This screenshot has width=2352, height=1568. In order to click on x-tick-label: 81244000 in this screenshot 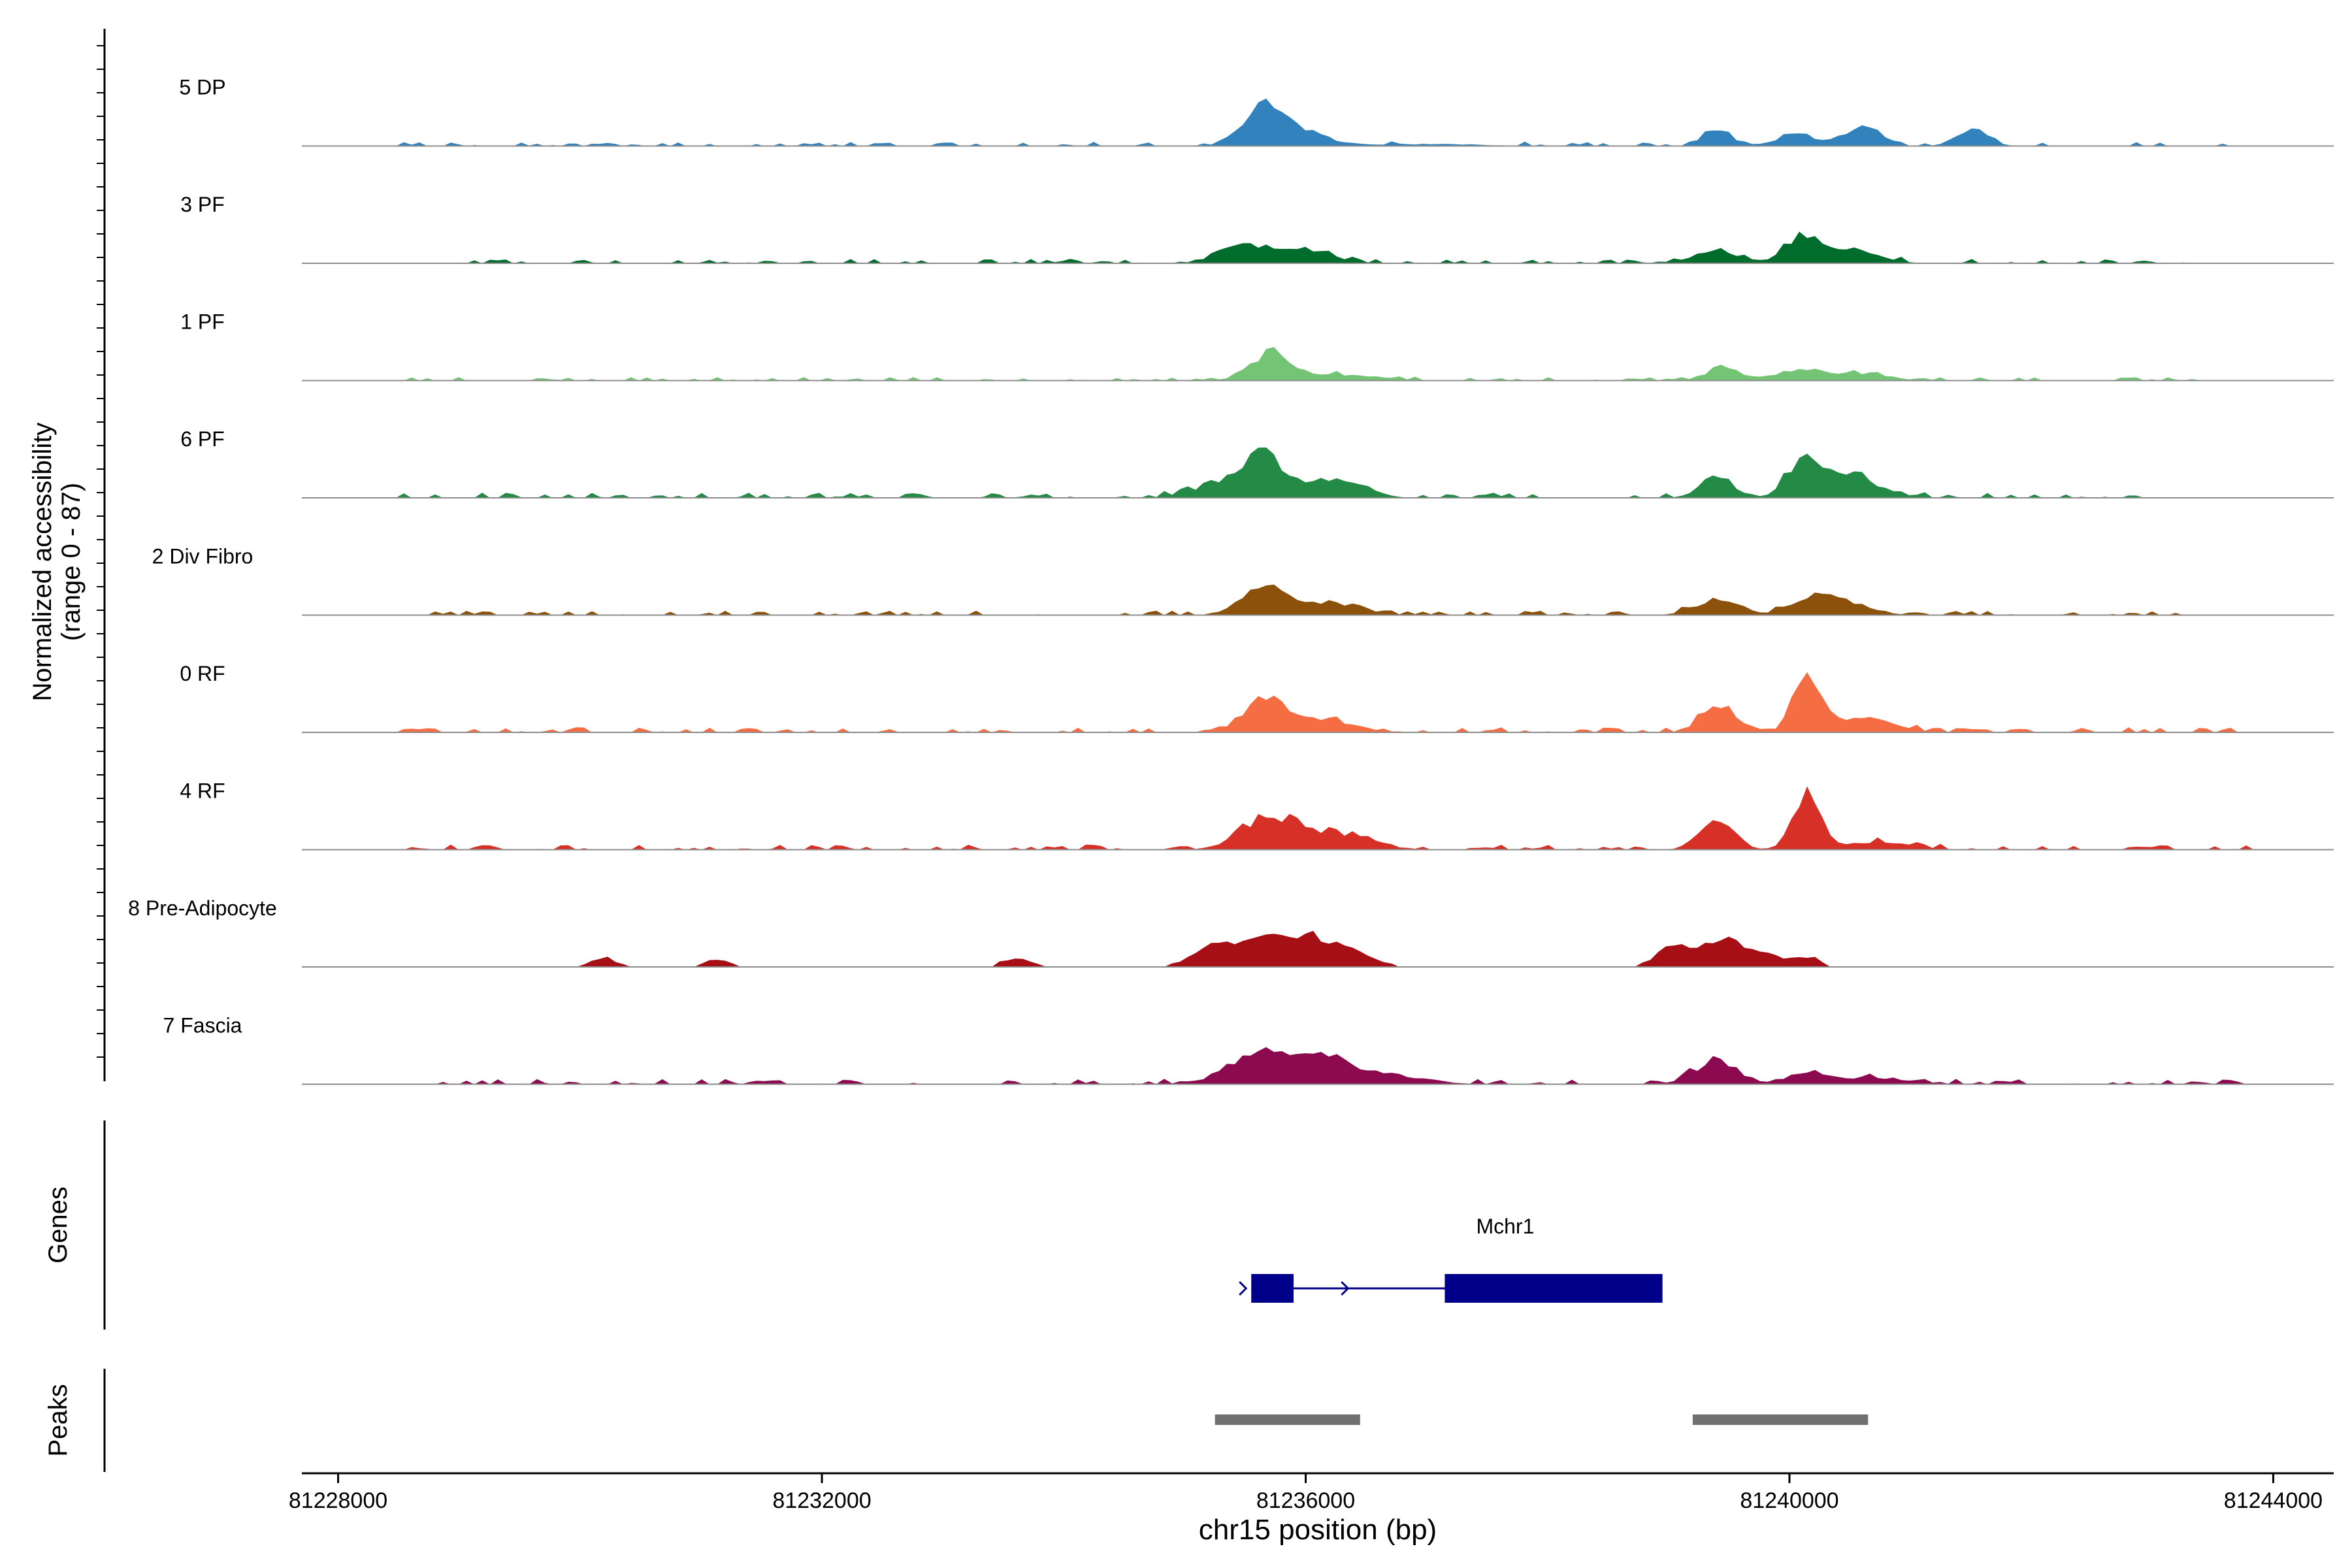, I will do `click(2273, 1500)`.